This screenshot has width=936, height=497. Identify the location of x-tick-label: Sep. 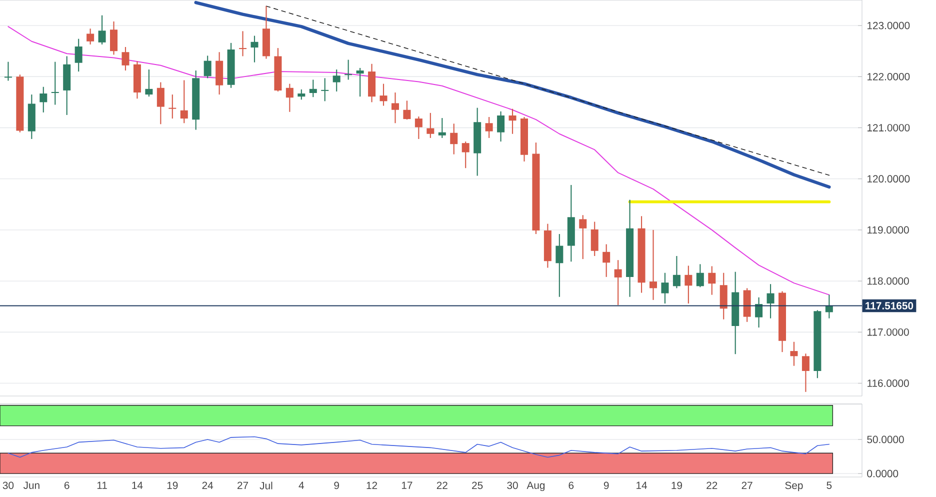
(794, 487).